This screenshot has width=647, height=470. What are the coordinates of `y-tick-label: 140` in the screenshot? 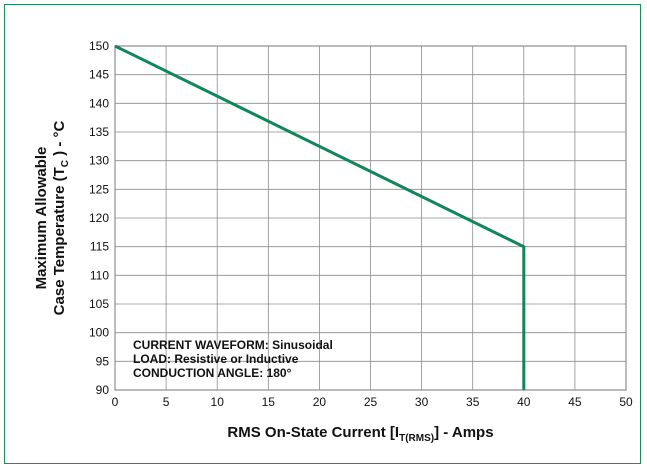 It's located at (99, 103).